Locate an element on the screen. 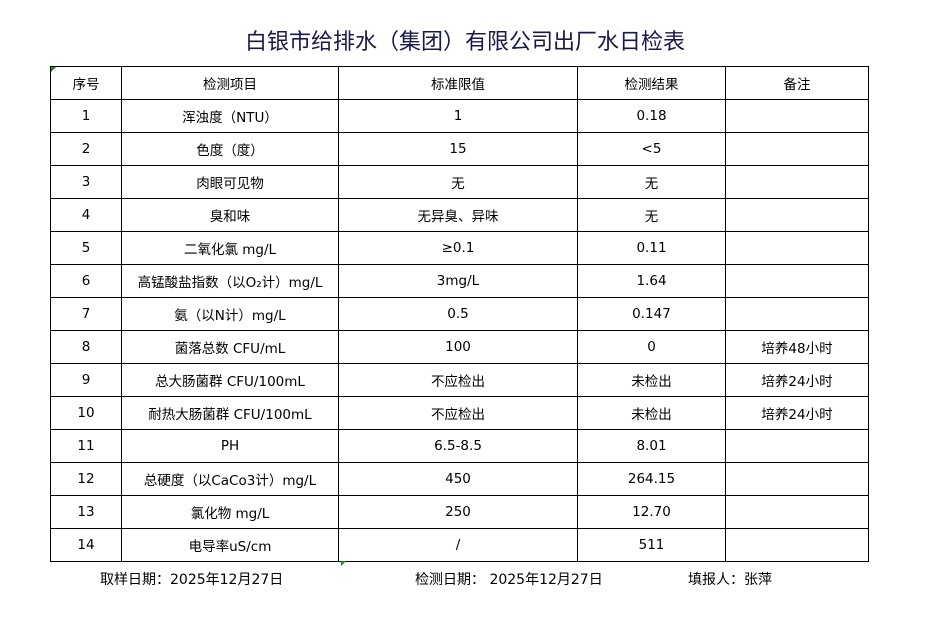  cell-limit: 0.5 is located at coordinates (458, 314).